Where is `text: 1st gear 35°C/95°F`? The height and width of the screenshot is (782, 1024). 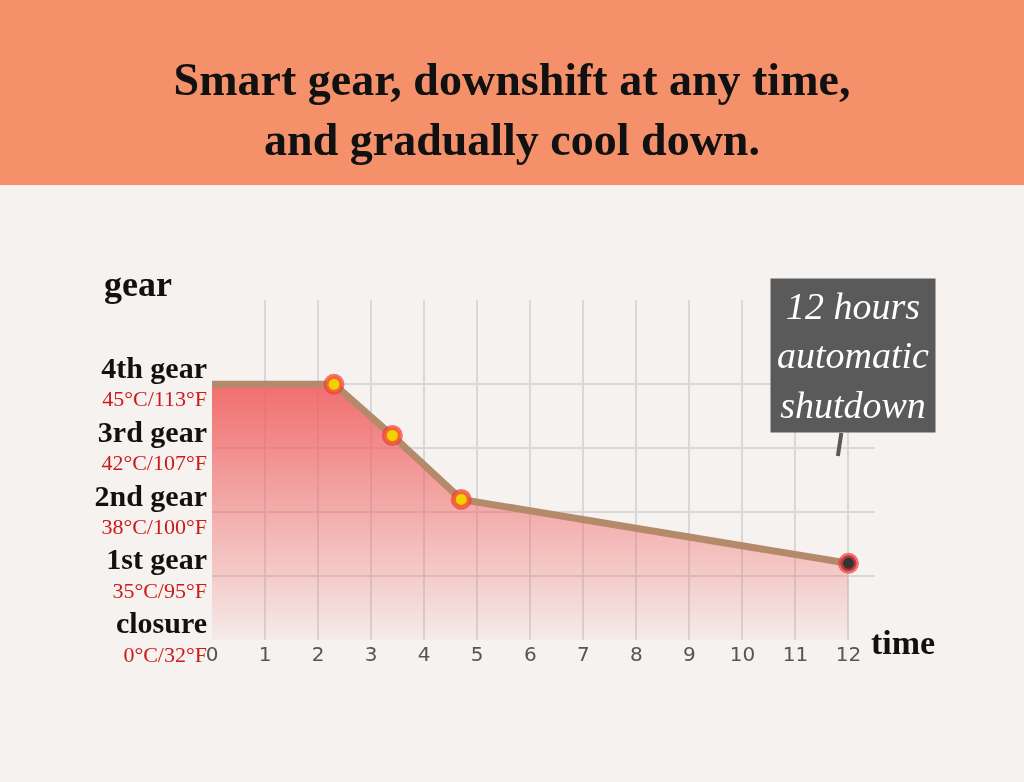
text: 1st gear 35°C/95°F is located at coordinates (156, 573).